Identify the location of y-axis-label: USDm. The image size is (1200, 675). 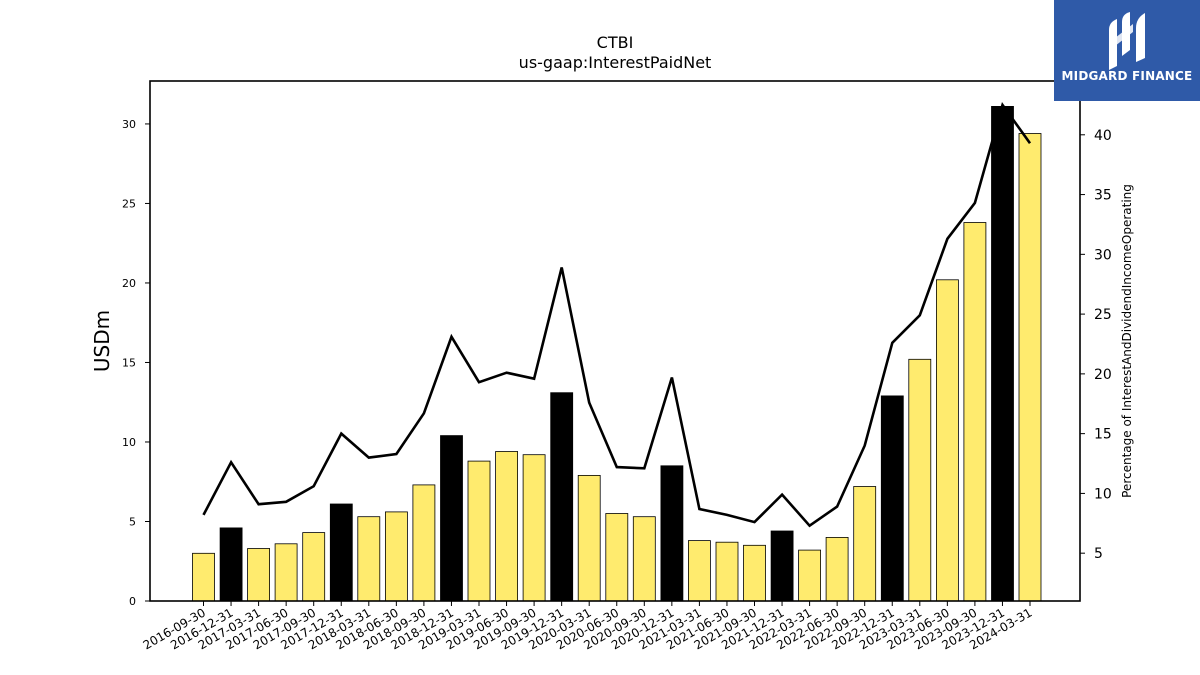
(102, 341).